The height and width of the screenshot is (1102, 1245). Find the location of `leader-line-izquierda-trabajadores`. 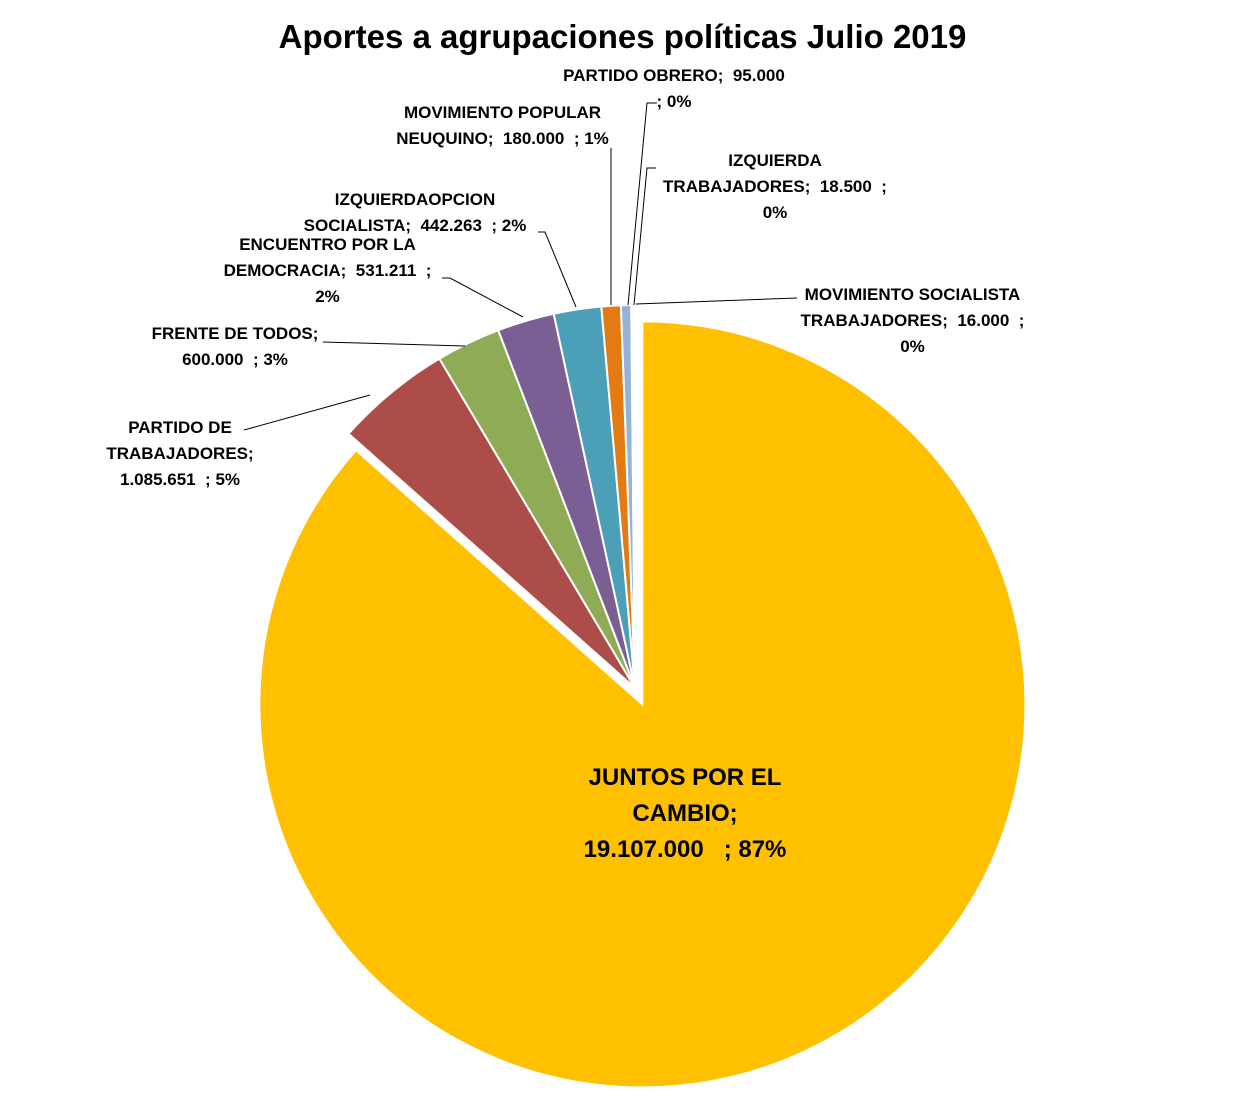

leader-line-izquierda-trabajadores is located at coordinates (644, 236).